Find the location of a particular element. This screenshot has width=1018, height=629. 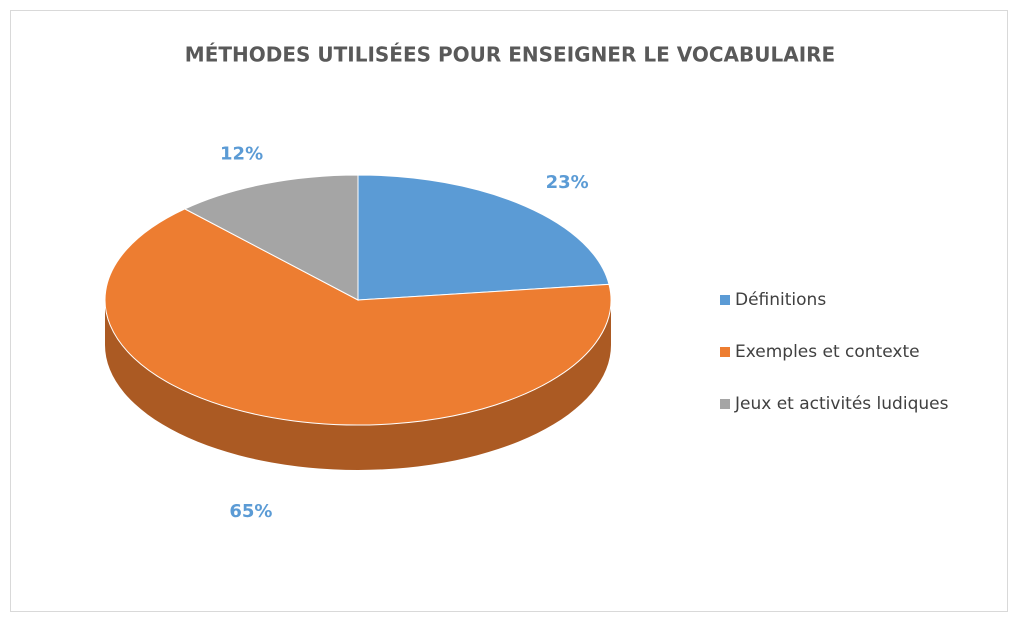

slice-side is located at coordinates (358, 385).